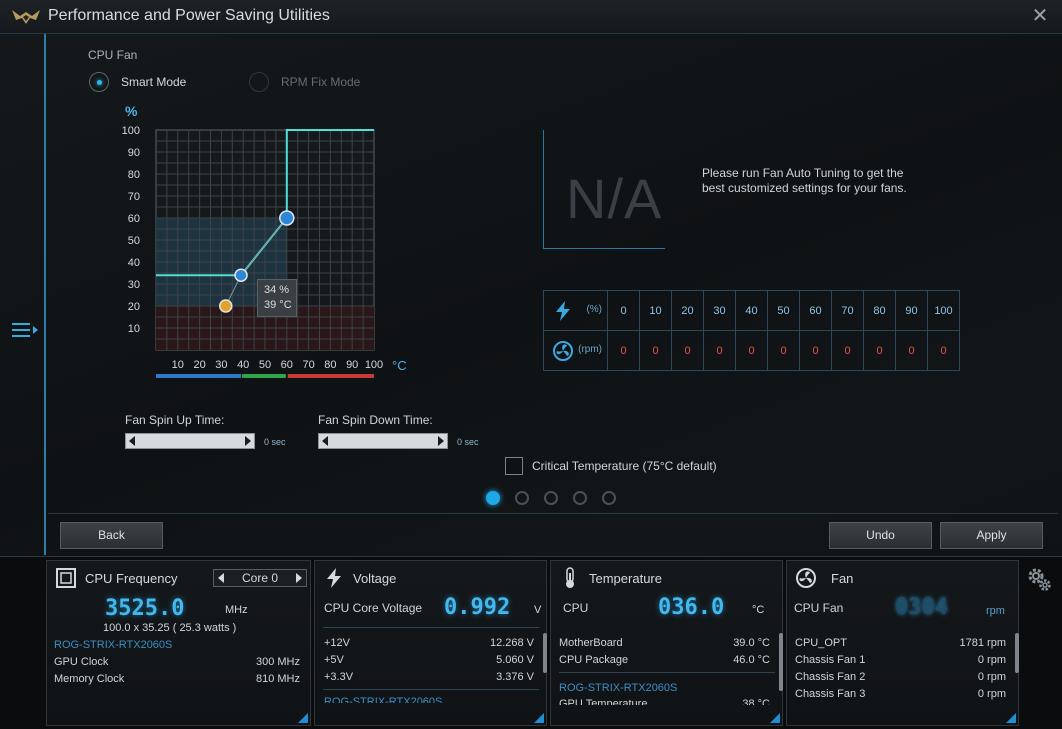 The height and width of the screenshot is (729, 1062). I want to click on side-rail, so click(23, 294).